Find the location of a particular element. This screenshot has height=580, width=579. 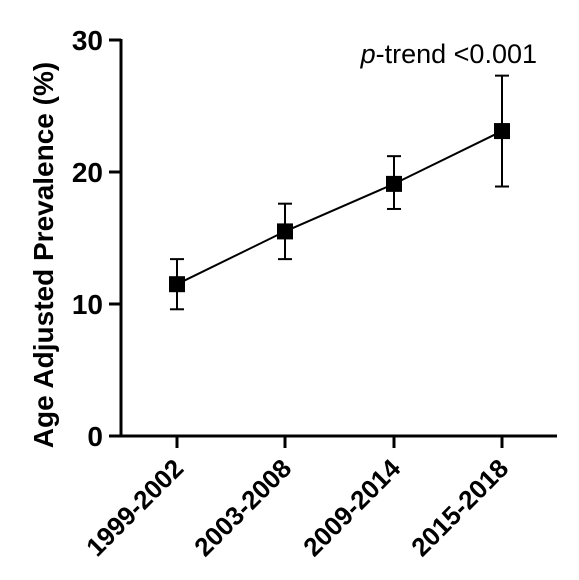

y-tick-label: 30 is located at coordinates (87, 40).